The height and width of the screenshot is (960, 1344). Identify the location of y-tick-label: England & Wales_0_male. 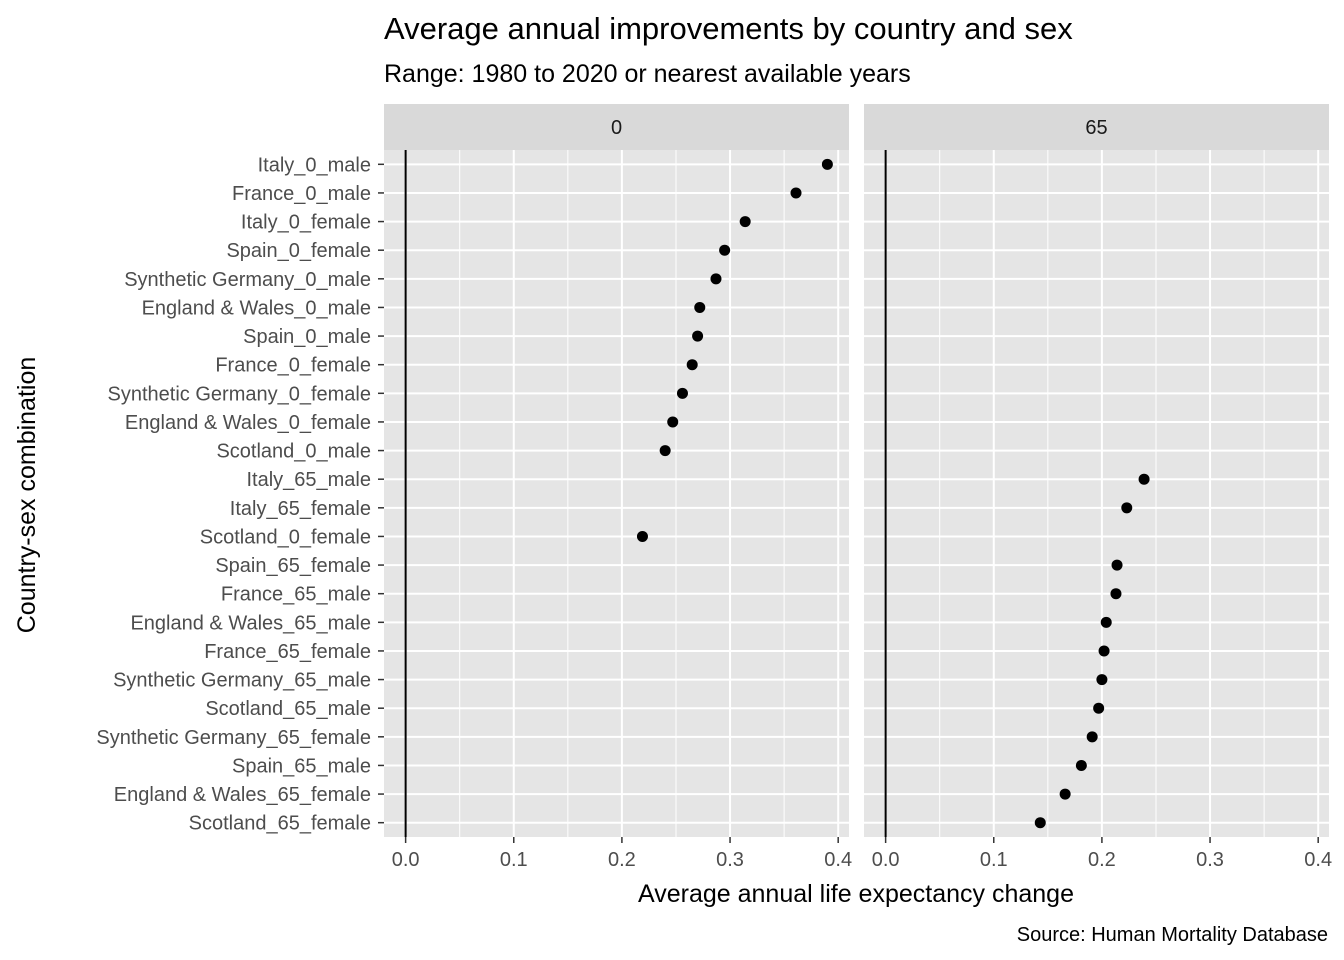
(256, 308).